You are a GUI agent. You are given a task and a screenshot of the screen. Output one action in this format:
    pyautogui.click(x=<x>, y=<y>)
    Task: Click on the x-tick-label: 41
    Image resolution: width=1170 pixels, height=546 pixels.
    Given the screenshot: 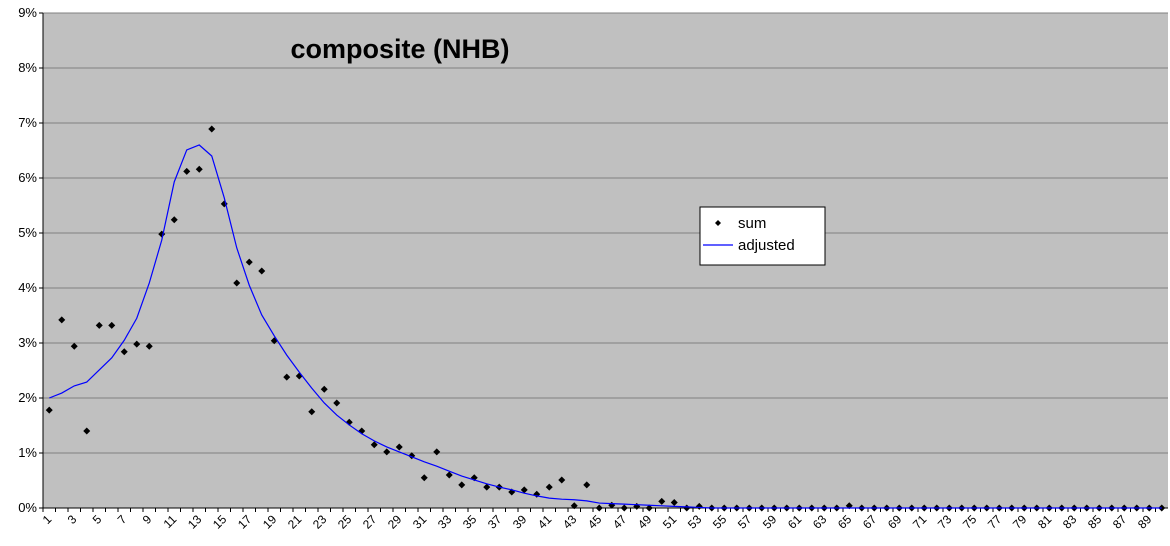 What is the action you would take?
    pyautogui.click(x=545, y=522)
    